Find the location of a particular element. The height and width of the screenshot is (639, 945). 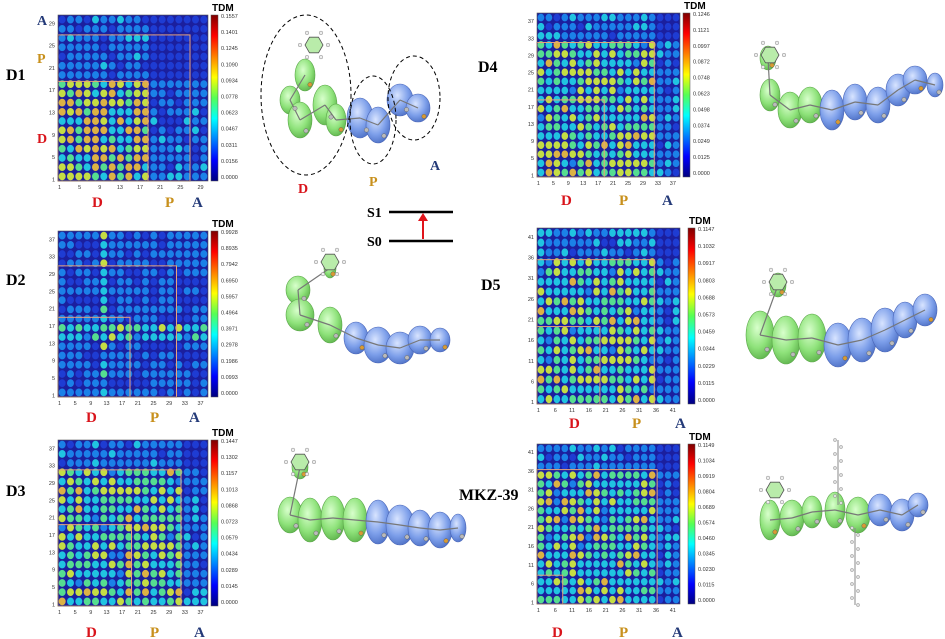

x-tick-label: 16 is located at coordinates (589, 611).